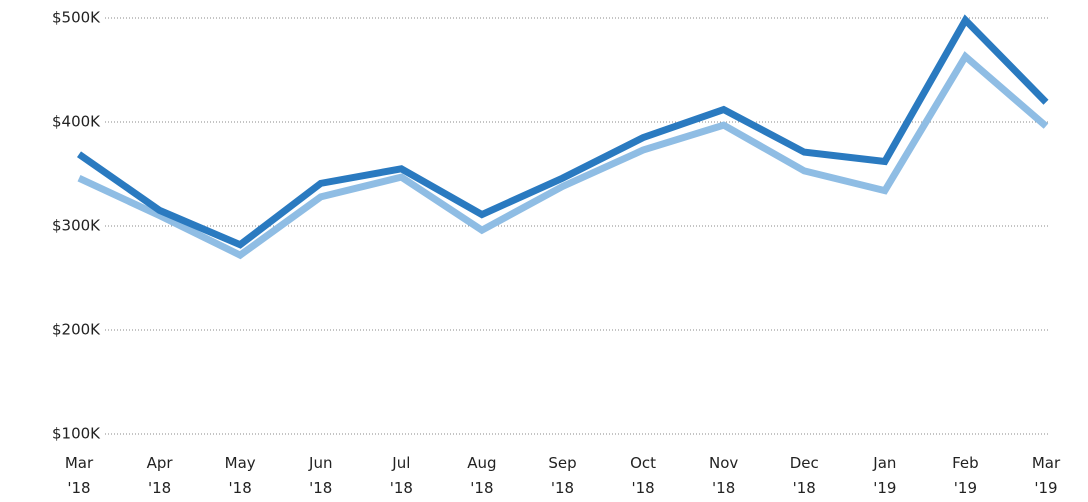 The height and width of the screenshot is (502, 1088). What do you see at coordinates (400, 463) in the screenshot?
I see `x-tick-label-line: Jul` at bounding box center [400, 463].